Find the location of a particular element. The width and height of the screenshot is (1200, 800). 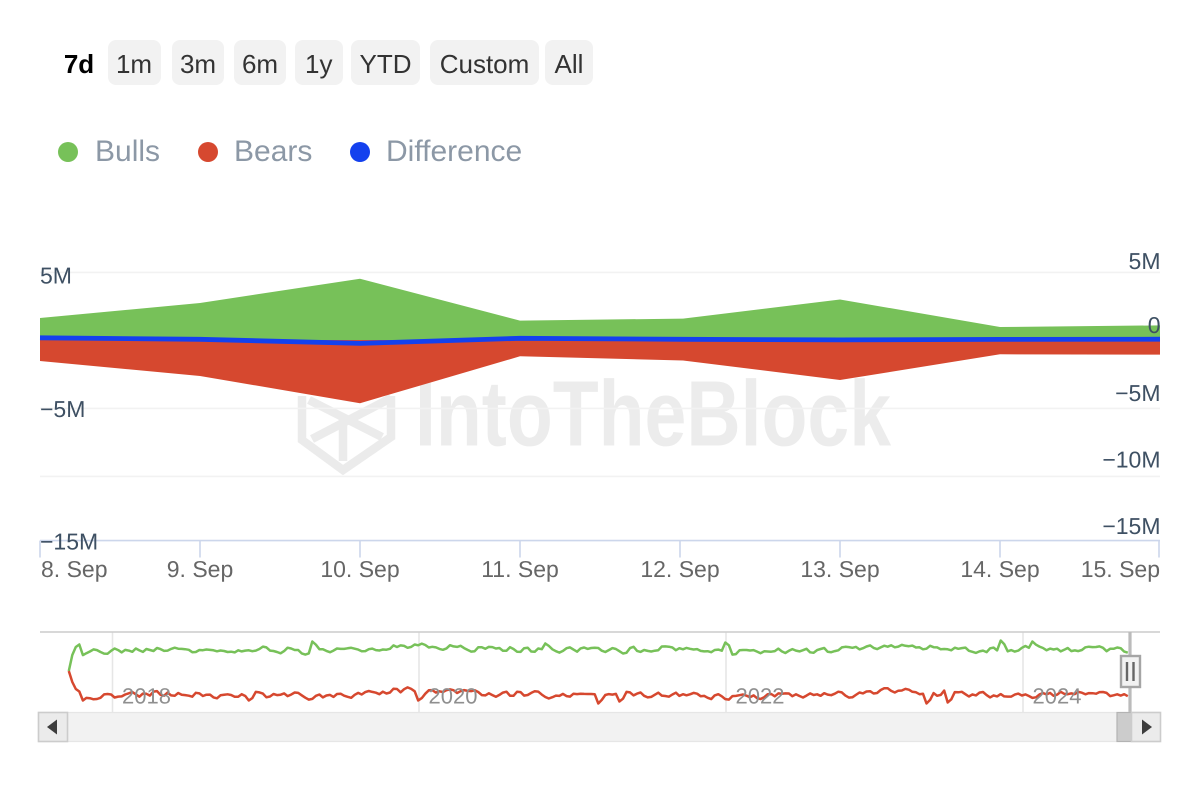

svg-text: 10. Sep is located at coordinates (359, 569).